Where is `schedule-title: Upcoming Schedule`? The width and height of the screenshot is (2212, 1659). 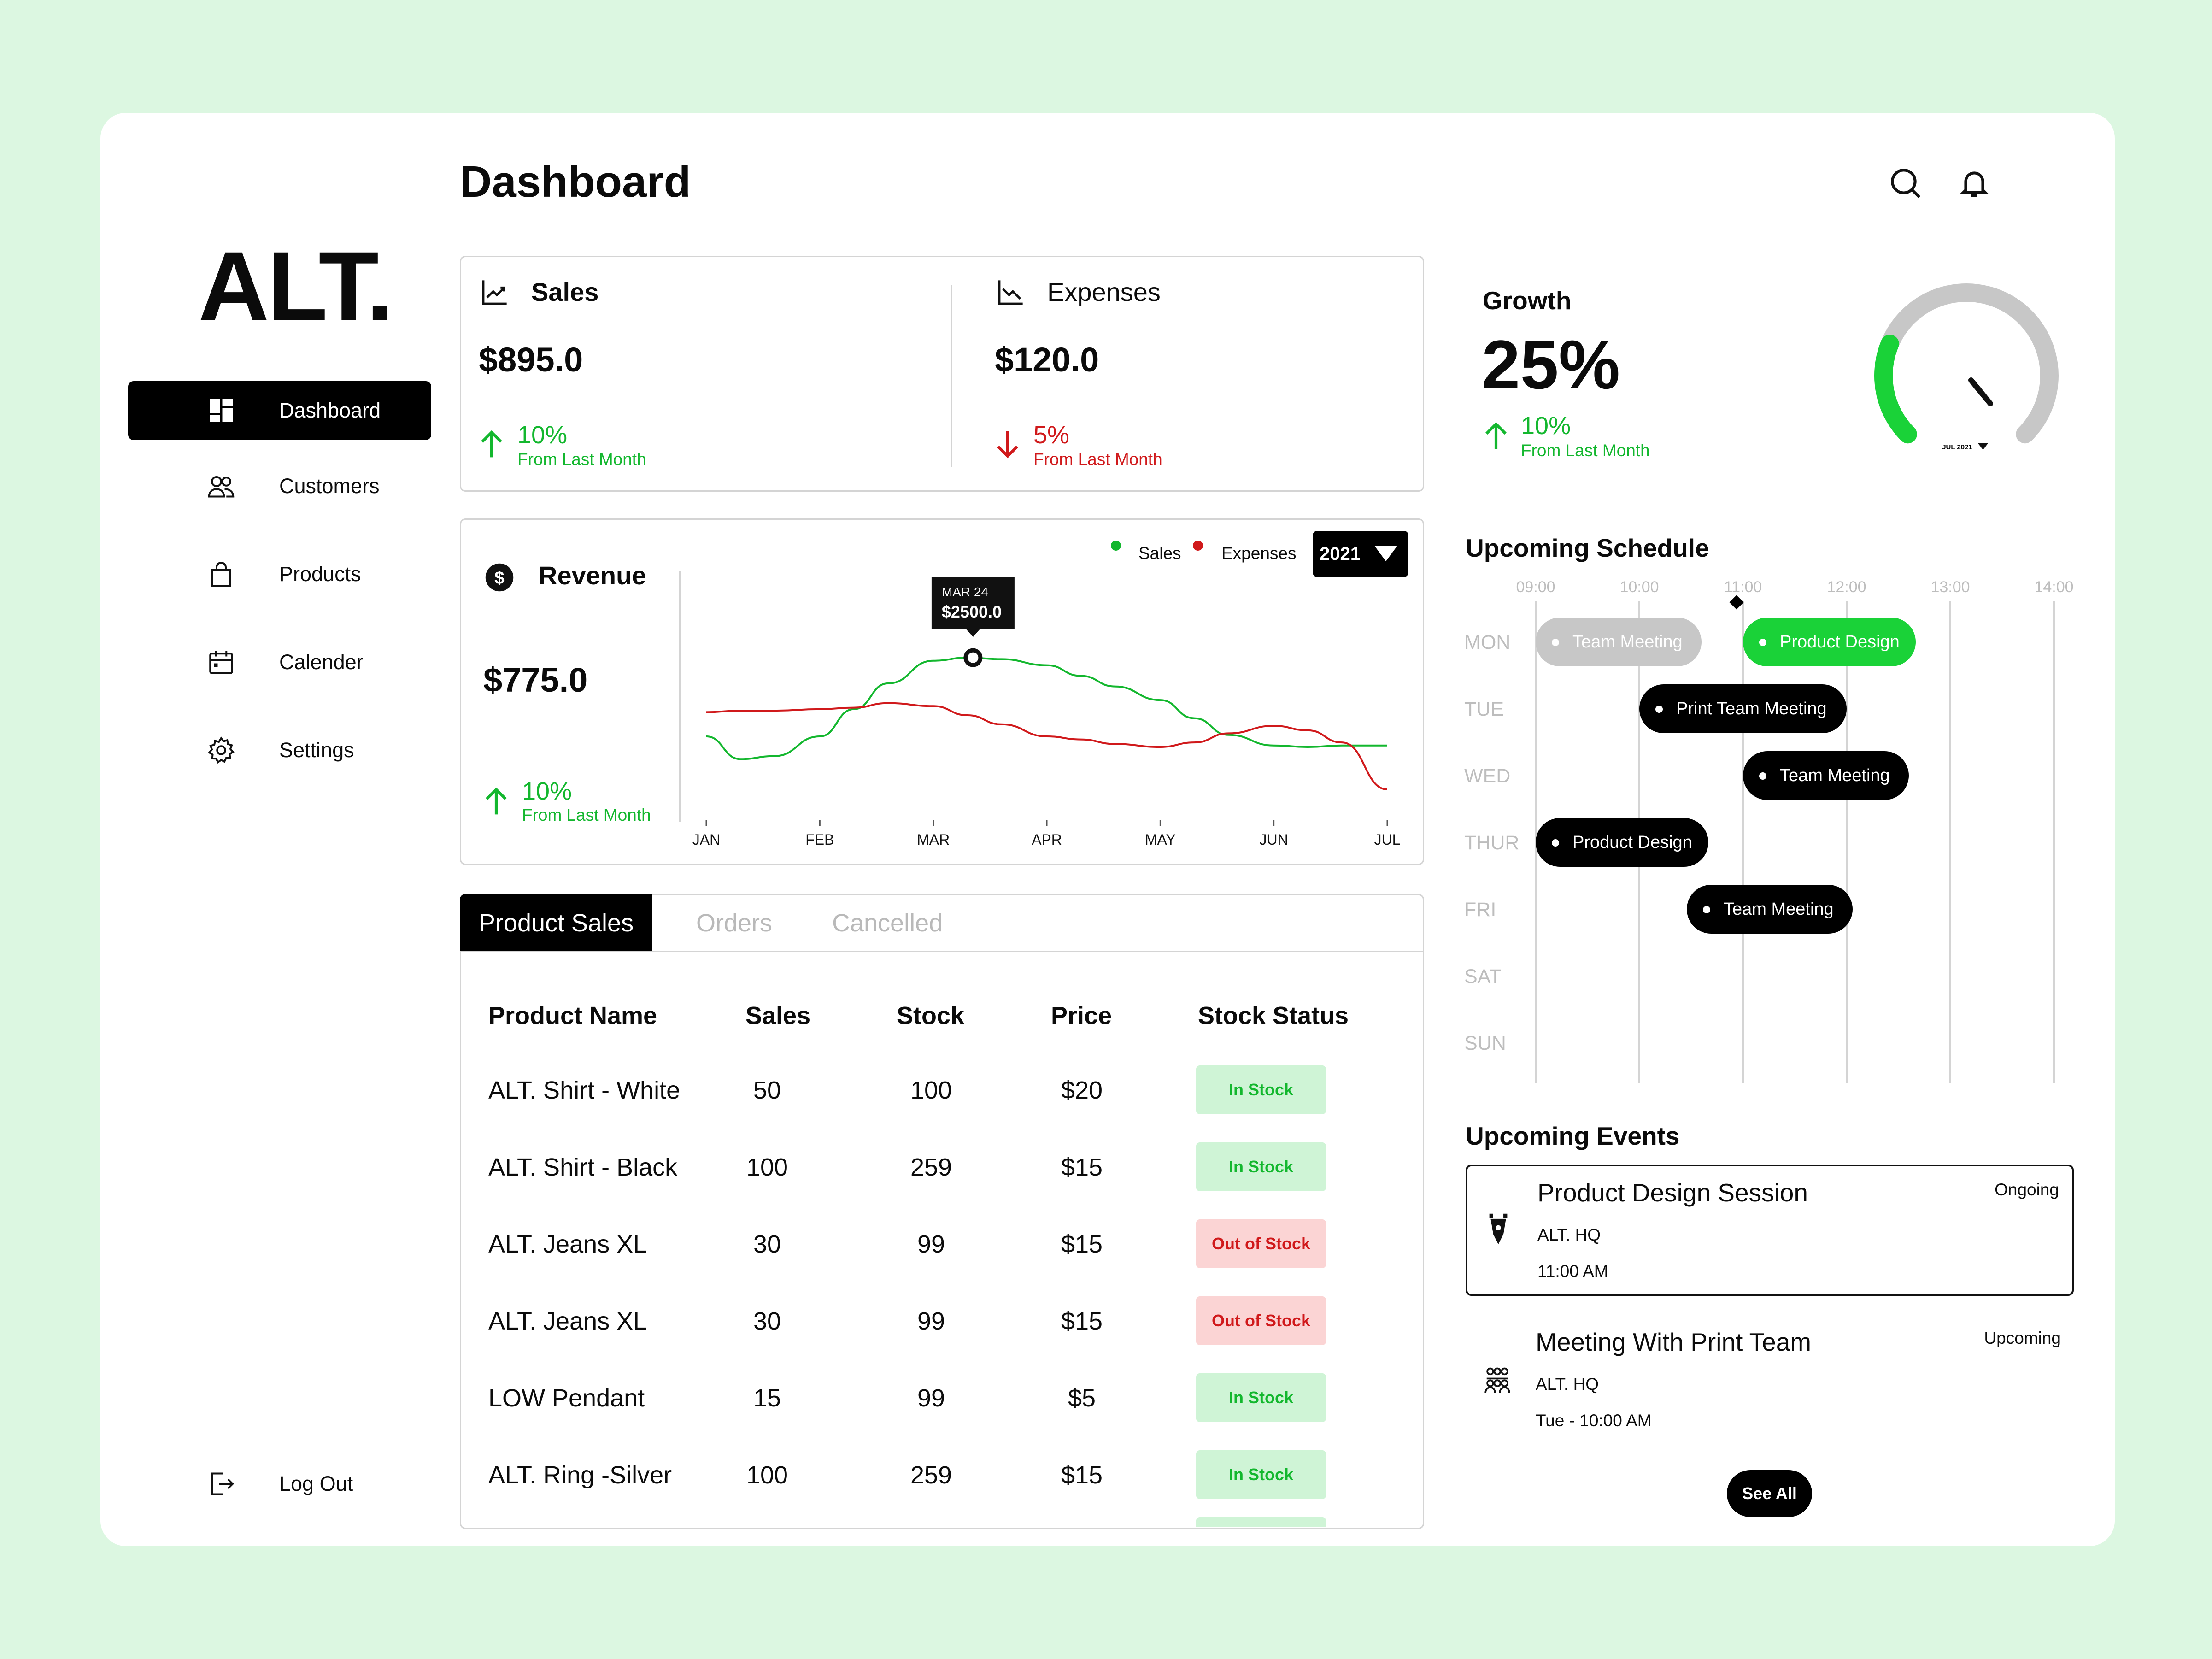
schedule-title: Upcoming Schedule is located at coordinates (1587, 548).